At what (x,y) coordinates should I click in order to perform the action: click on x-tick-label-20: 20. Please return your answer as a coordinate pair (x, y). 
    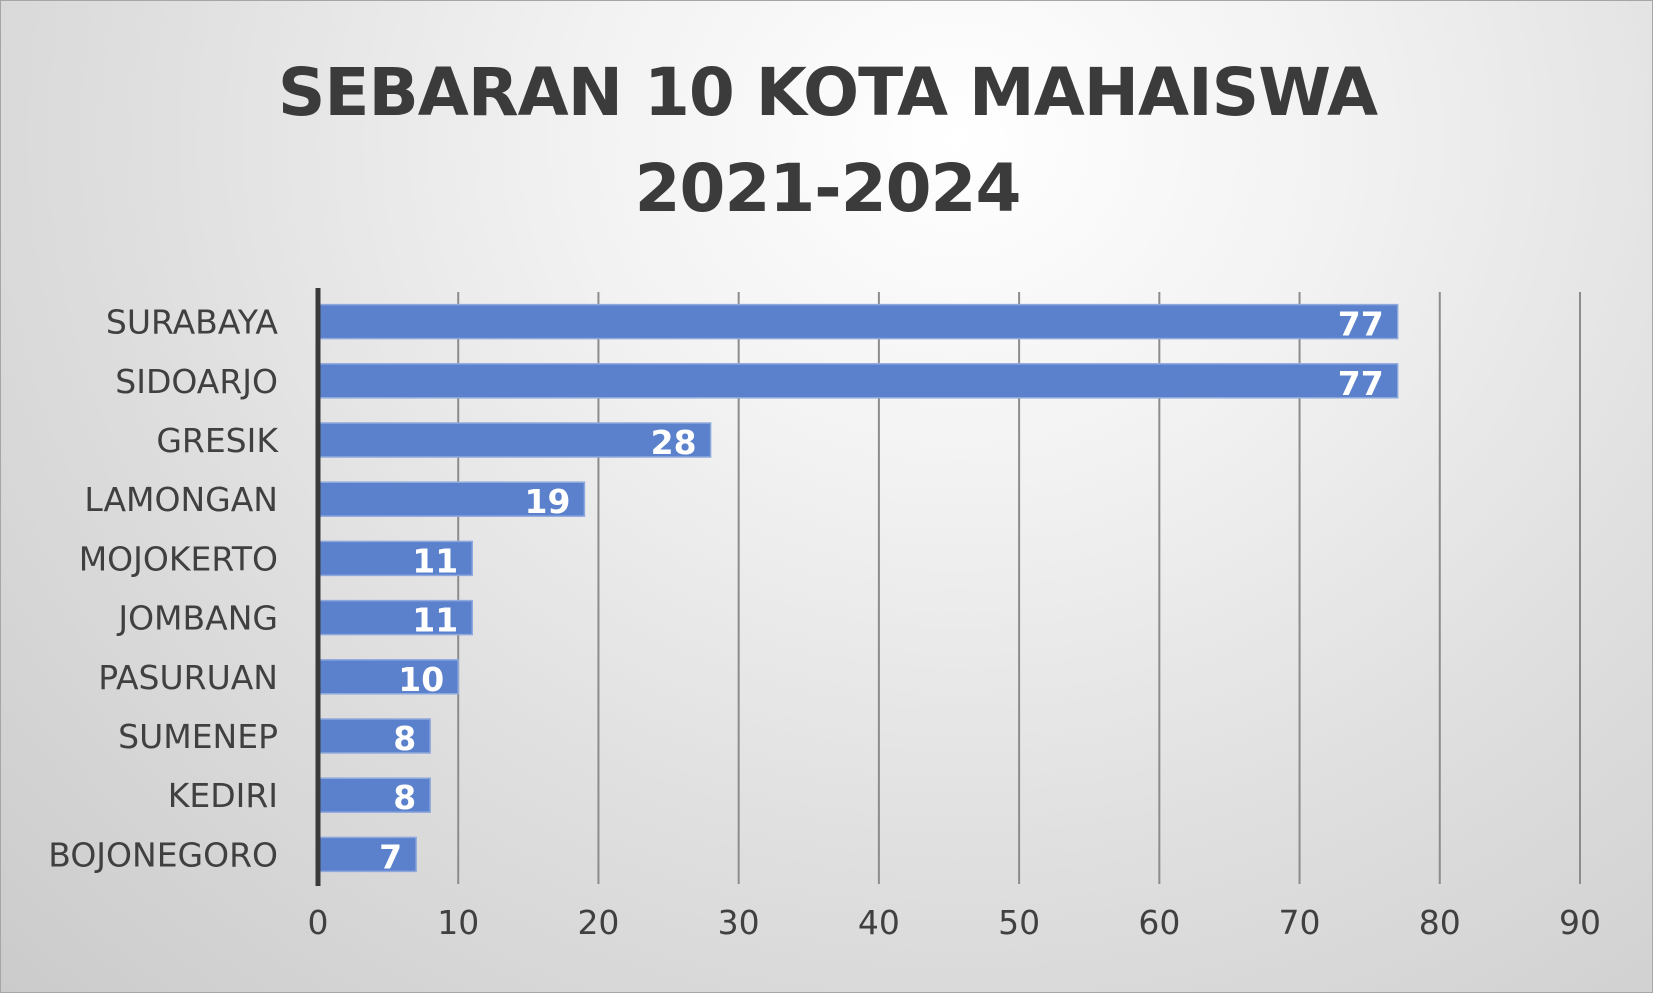
    Looking at the image, I should click on (598, 922).